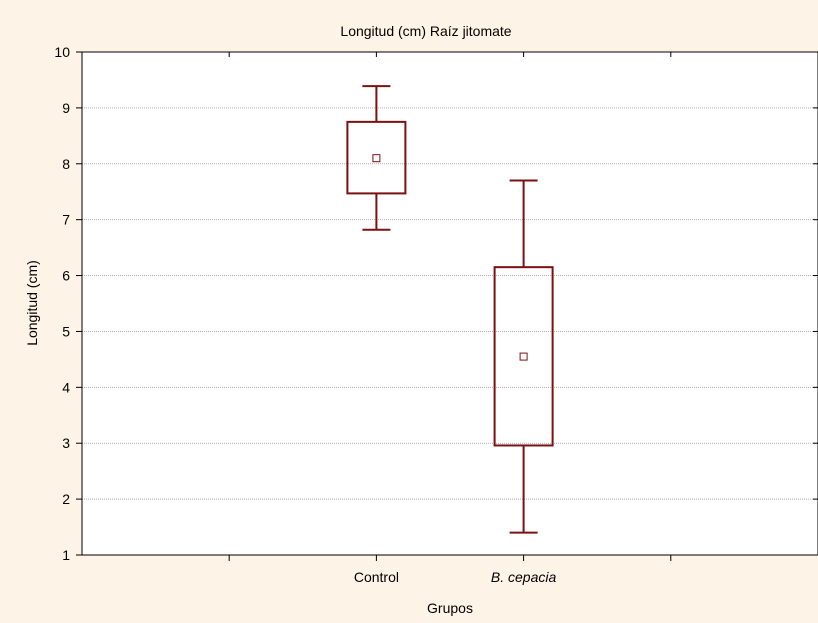 This screenshot has height=623, width=818. Describe the element at coordinates (66, 220) in the screenshot. I see `y-tick-label-7: 7` at that location.